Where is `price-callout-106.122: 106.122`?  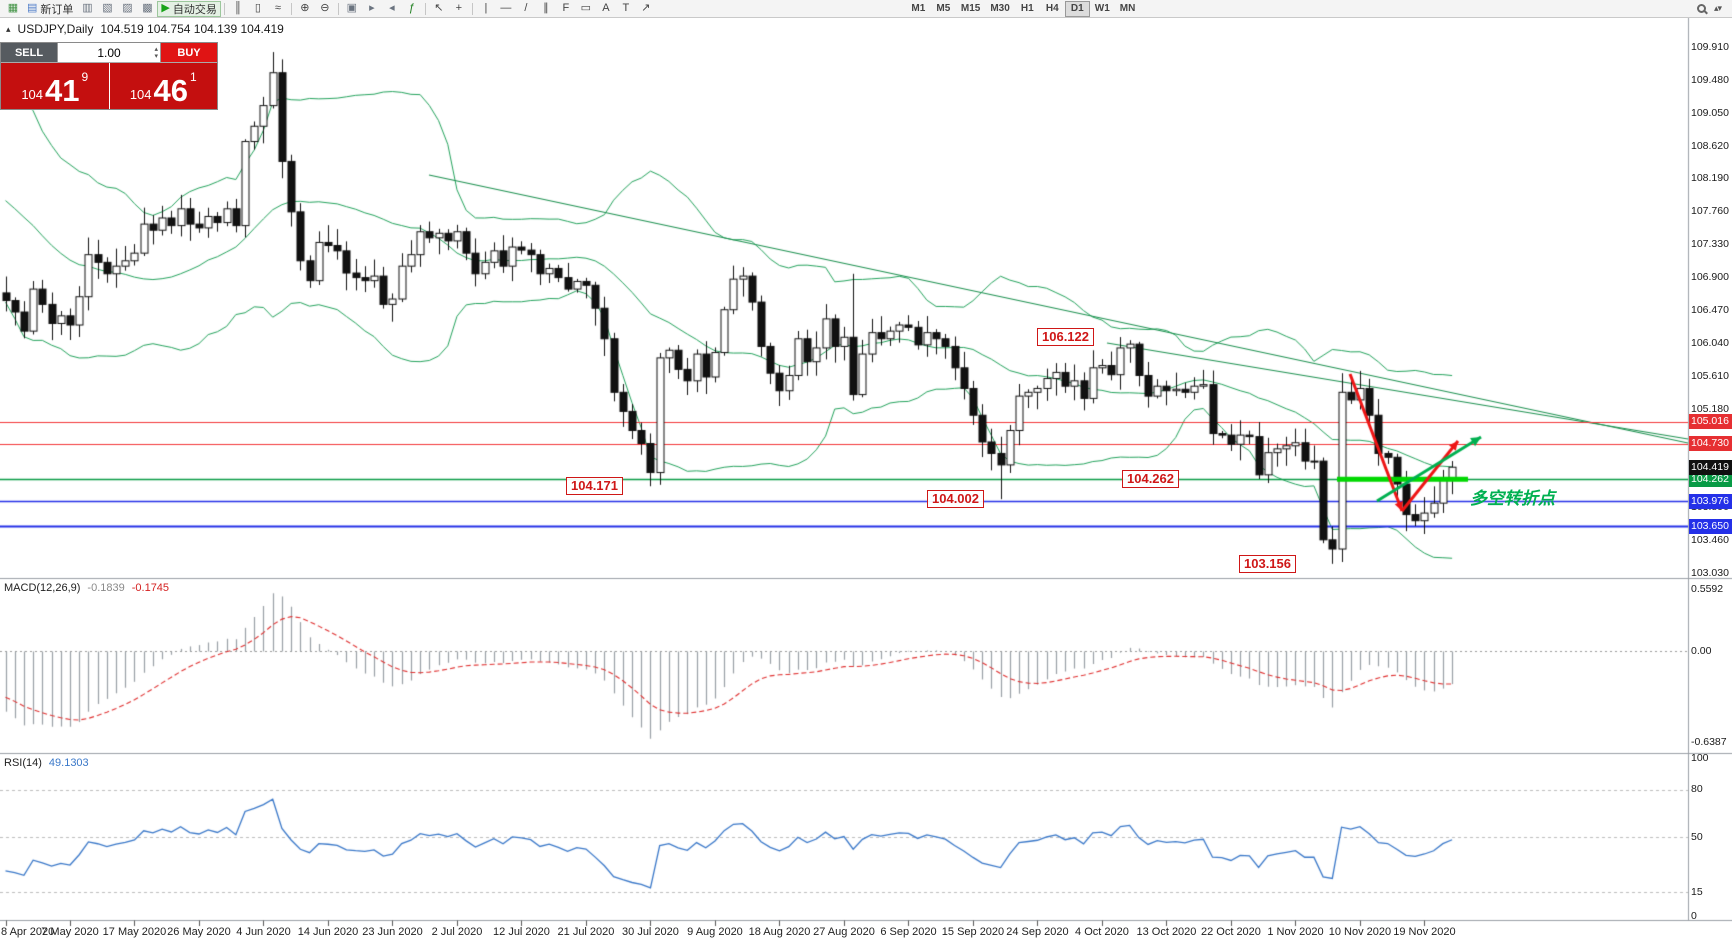 price-callout-106.122: 106.122 is located at coordinates (1065, 337).